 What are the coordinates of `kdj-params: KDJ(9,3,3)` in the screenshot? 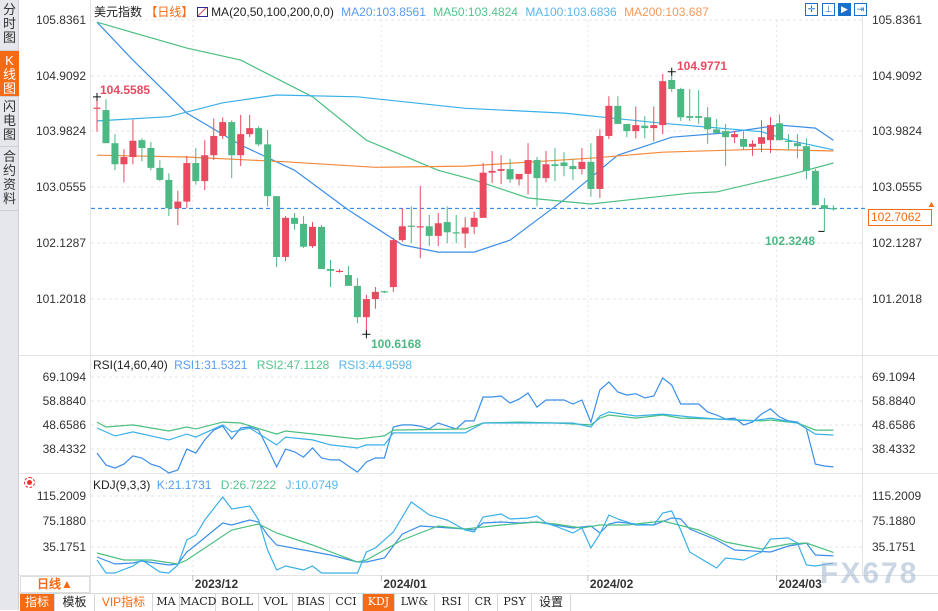 It's located at (122, 485).